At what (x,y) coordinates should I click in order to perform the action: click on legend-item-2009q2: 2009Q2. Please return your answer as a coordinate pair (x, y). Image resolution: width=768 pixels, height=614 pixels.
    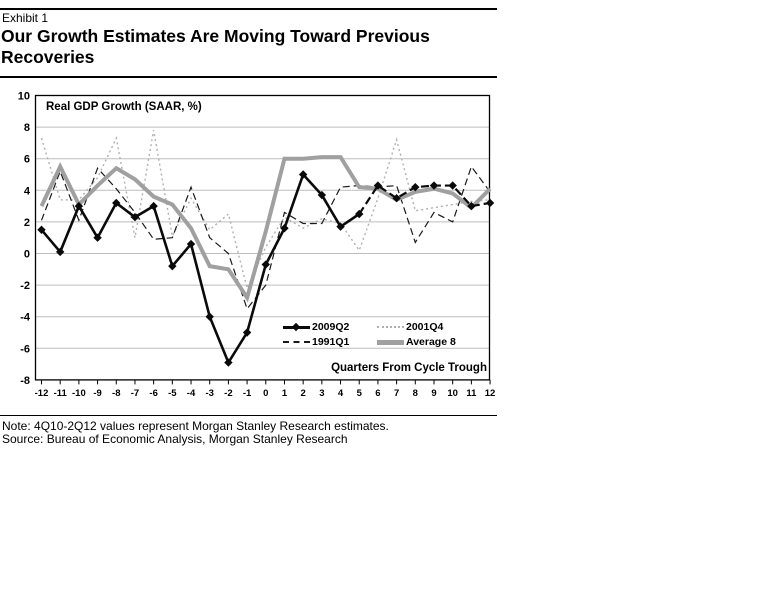
    Looking at the image, I should click on (316, 327).